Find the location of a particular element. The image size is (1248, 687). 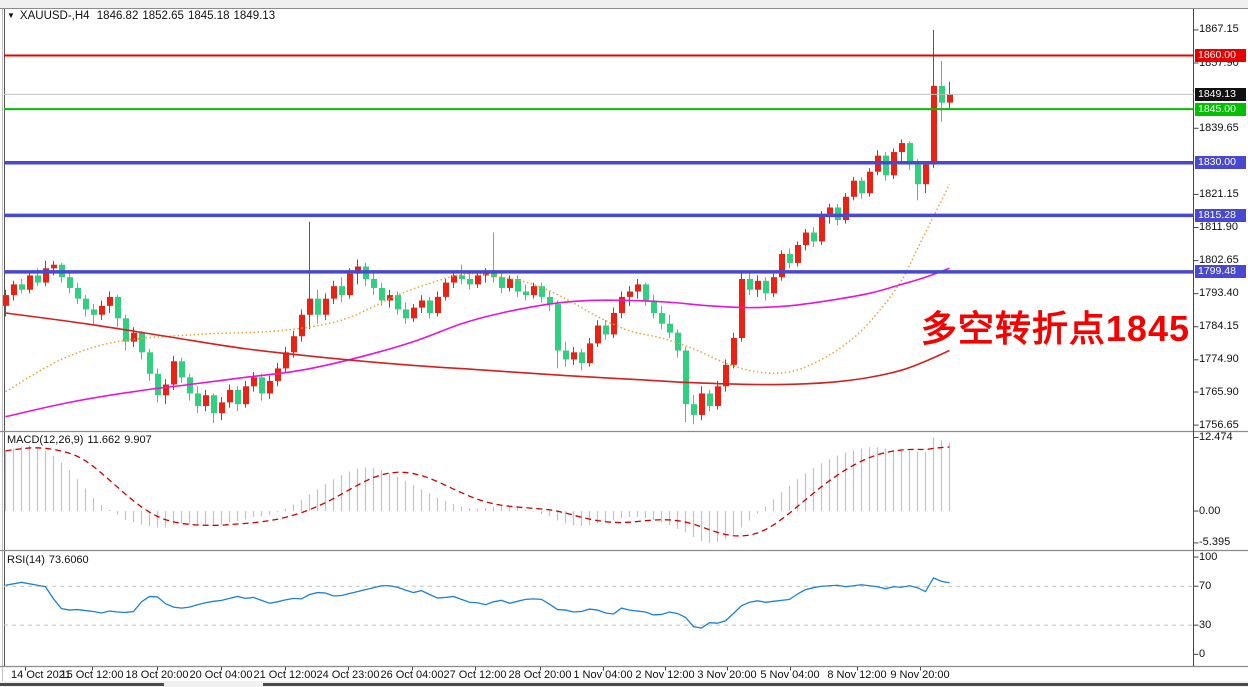

date-label: 21 Oct 12:00 is located at coordinates (285, 675).